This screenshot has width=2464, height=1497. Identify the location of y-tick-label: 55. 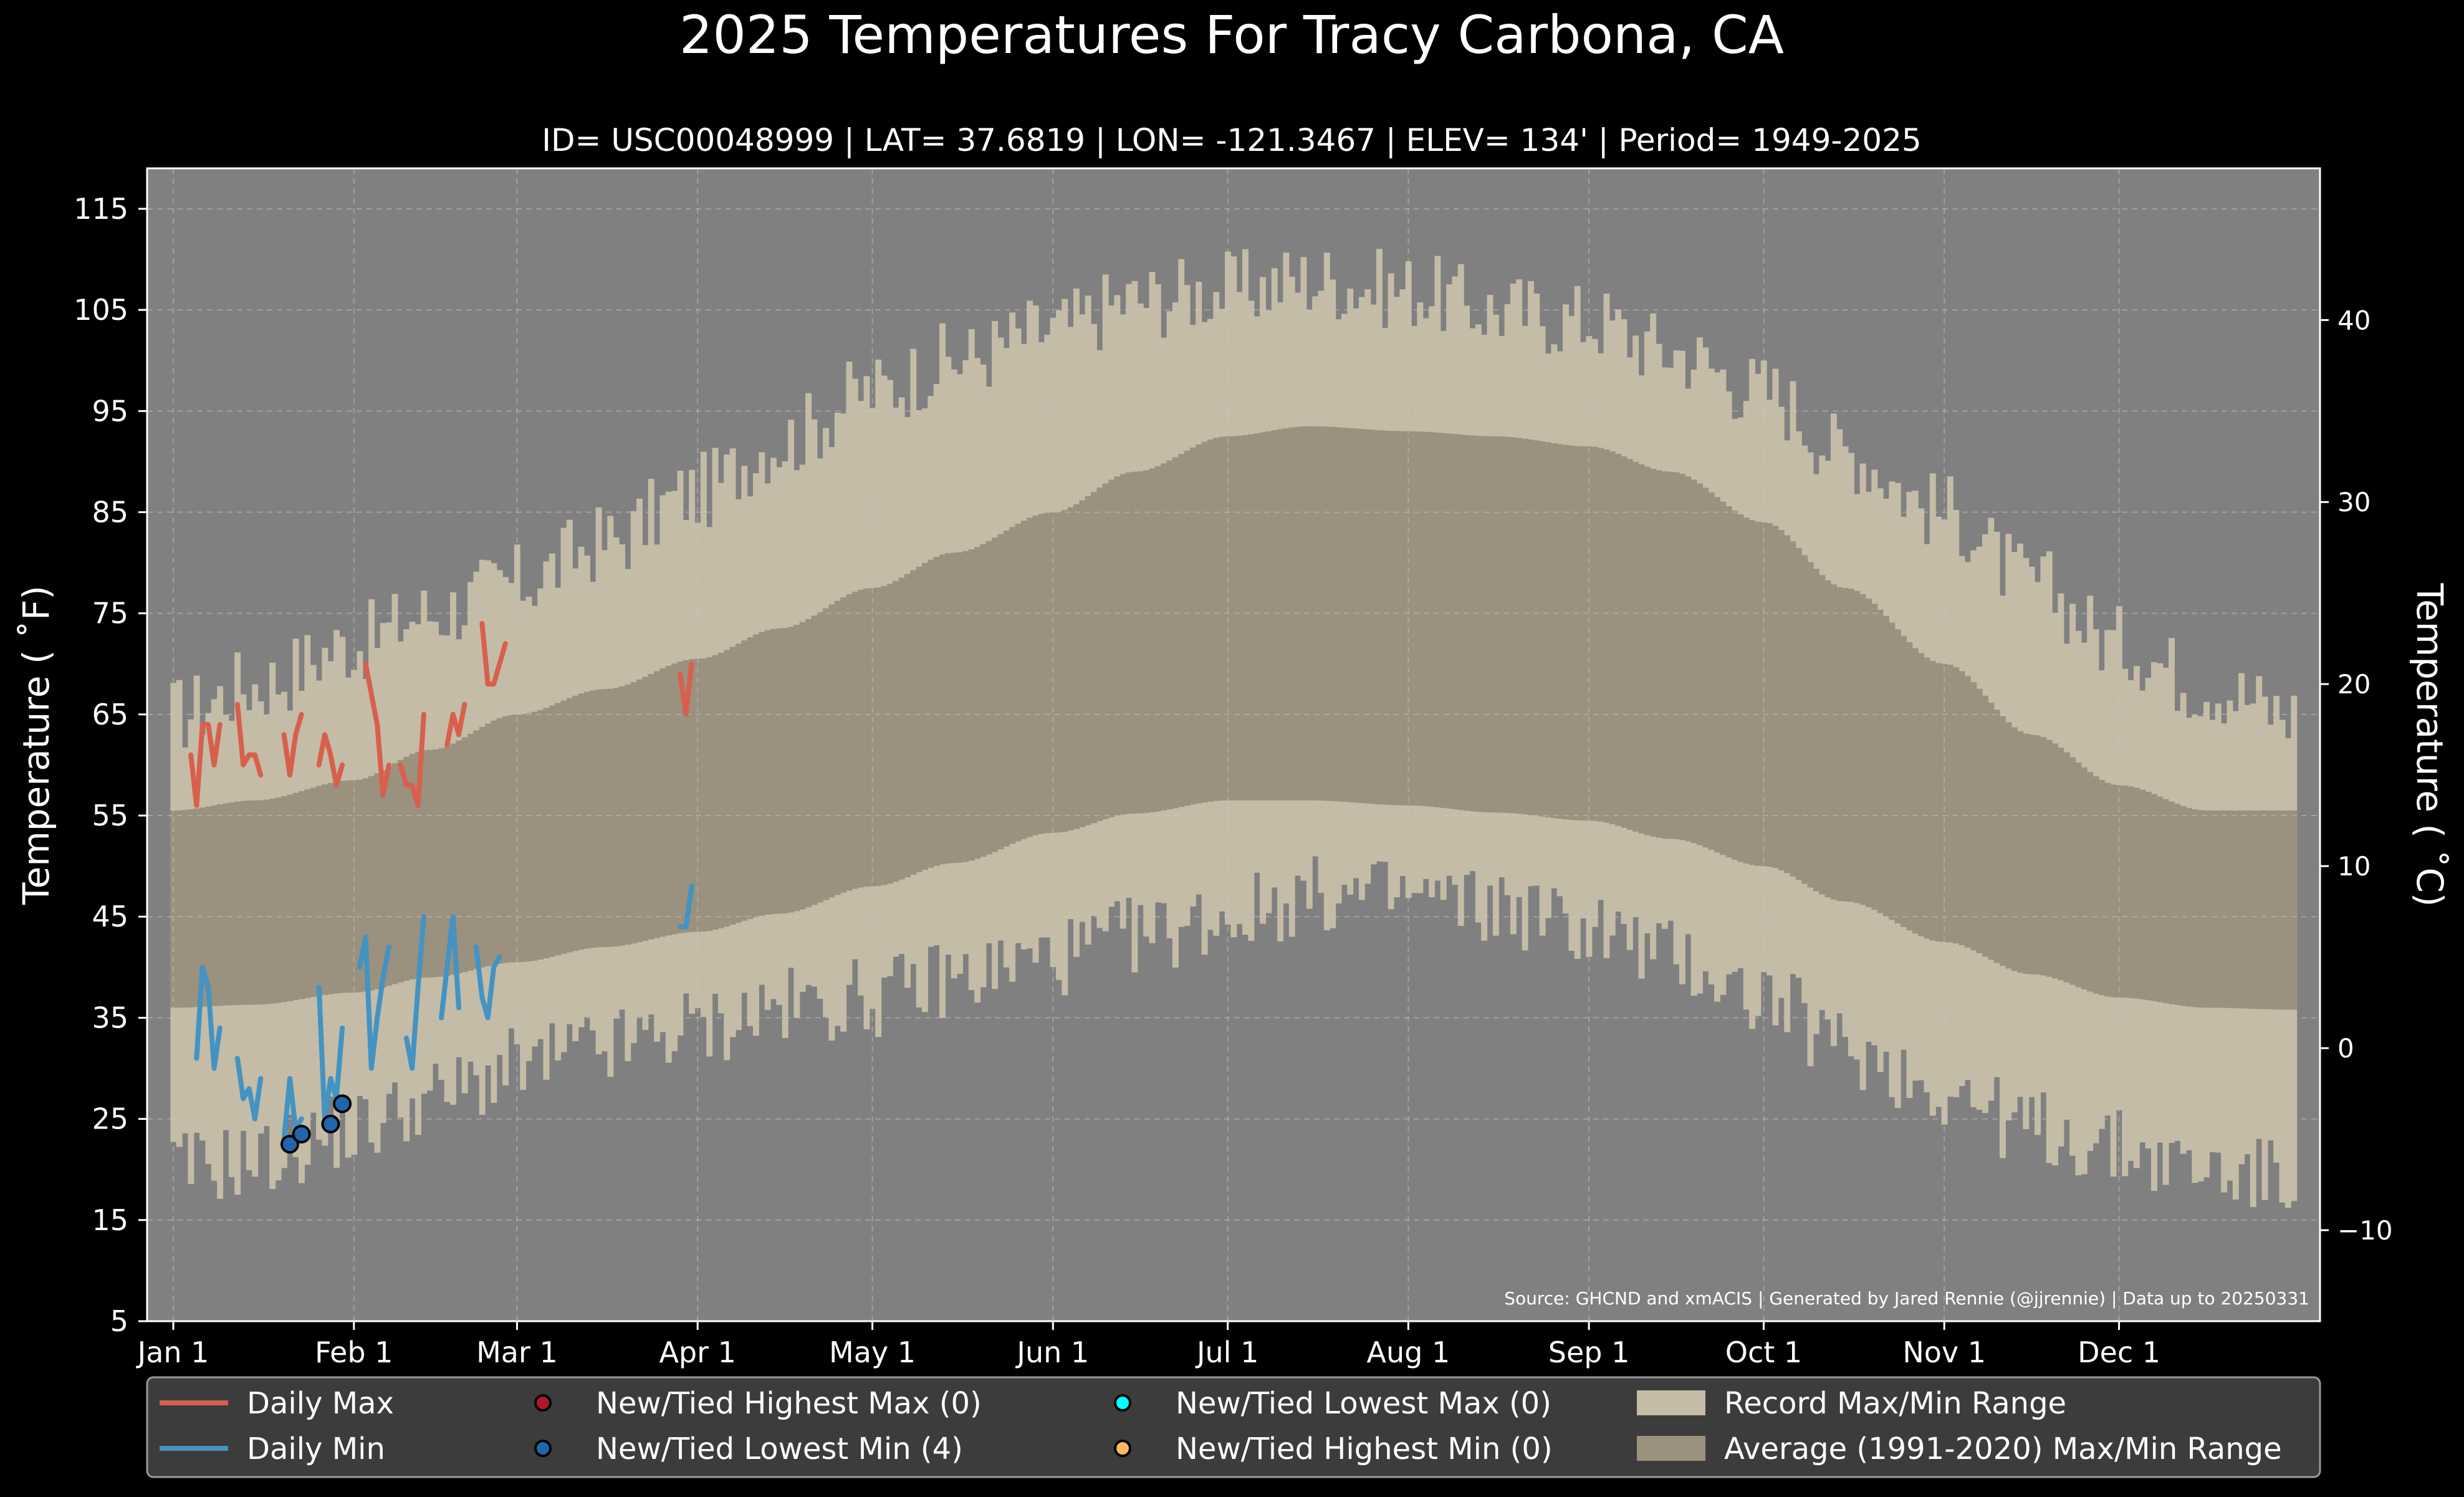
(110, 815).